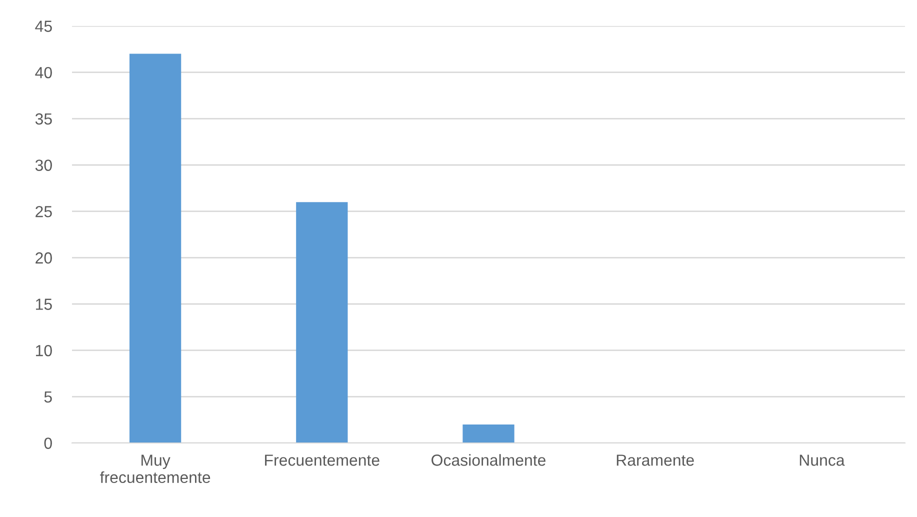 The width and height of the screenshot is (917, 517). Describe the element at coordinates (43, 119) in the screenshot. I see `y-tick-label: 35` at that location.